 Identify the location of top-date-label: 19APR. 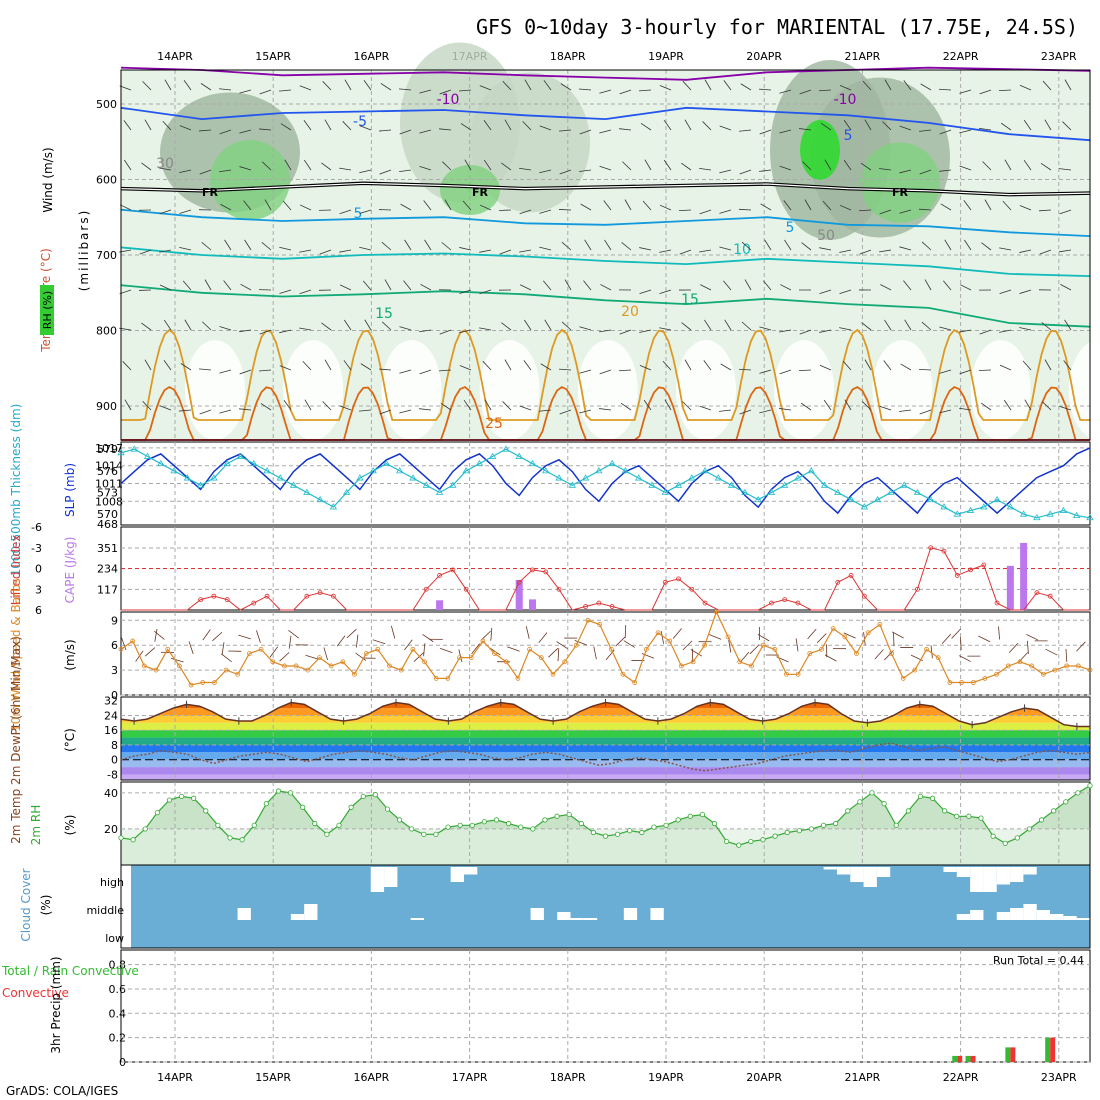
(666, 56).